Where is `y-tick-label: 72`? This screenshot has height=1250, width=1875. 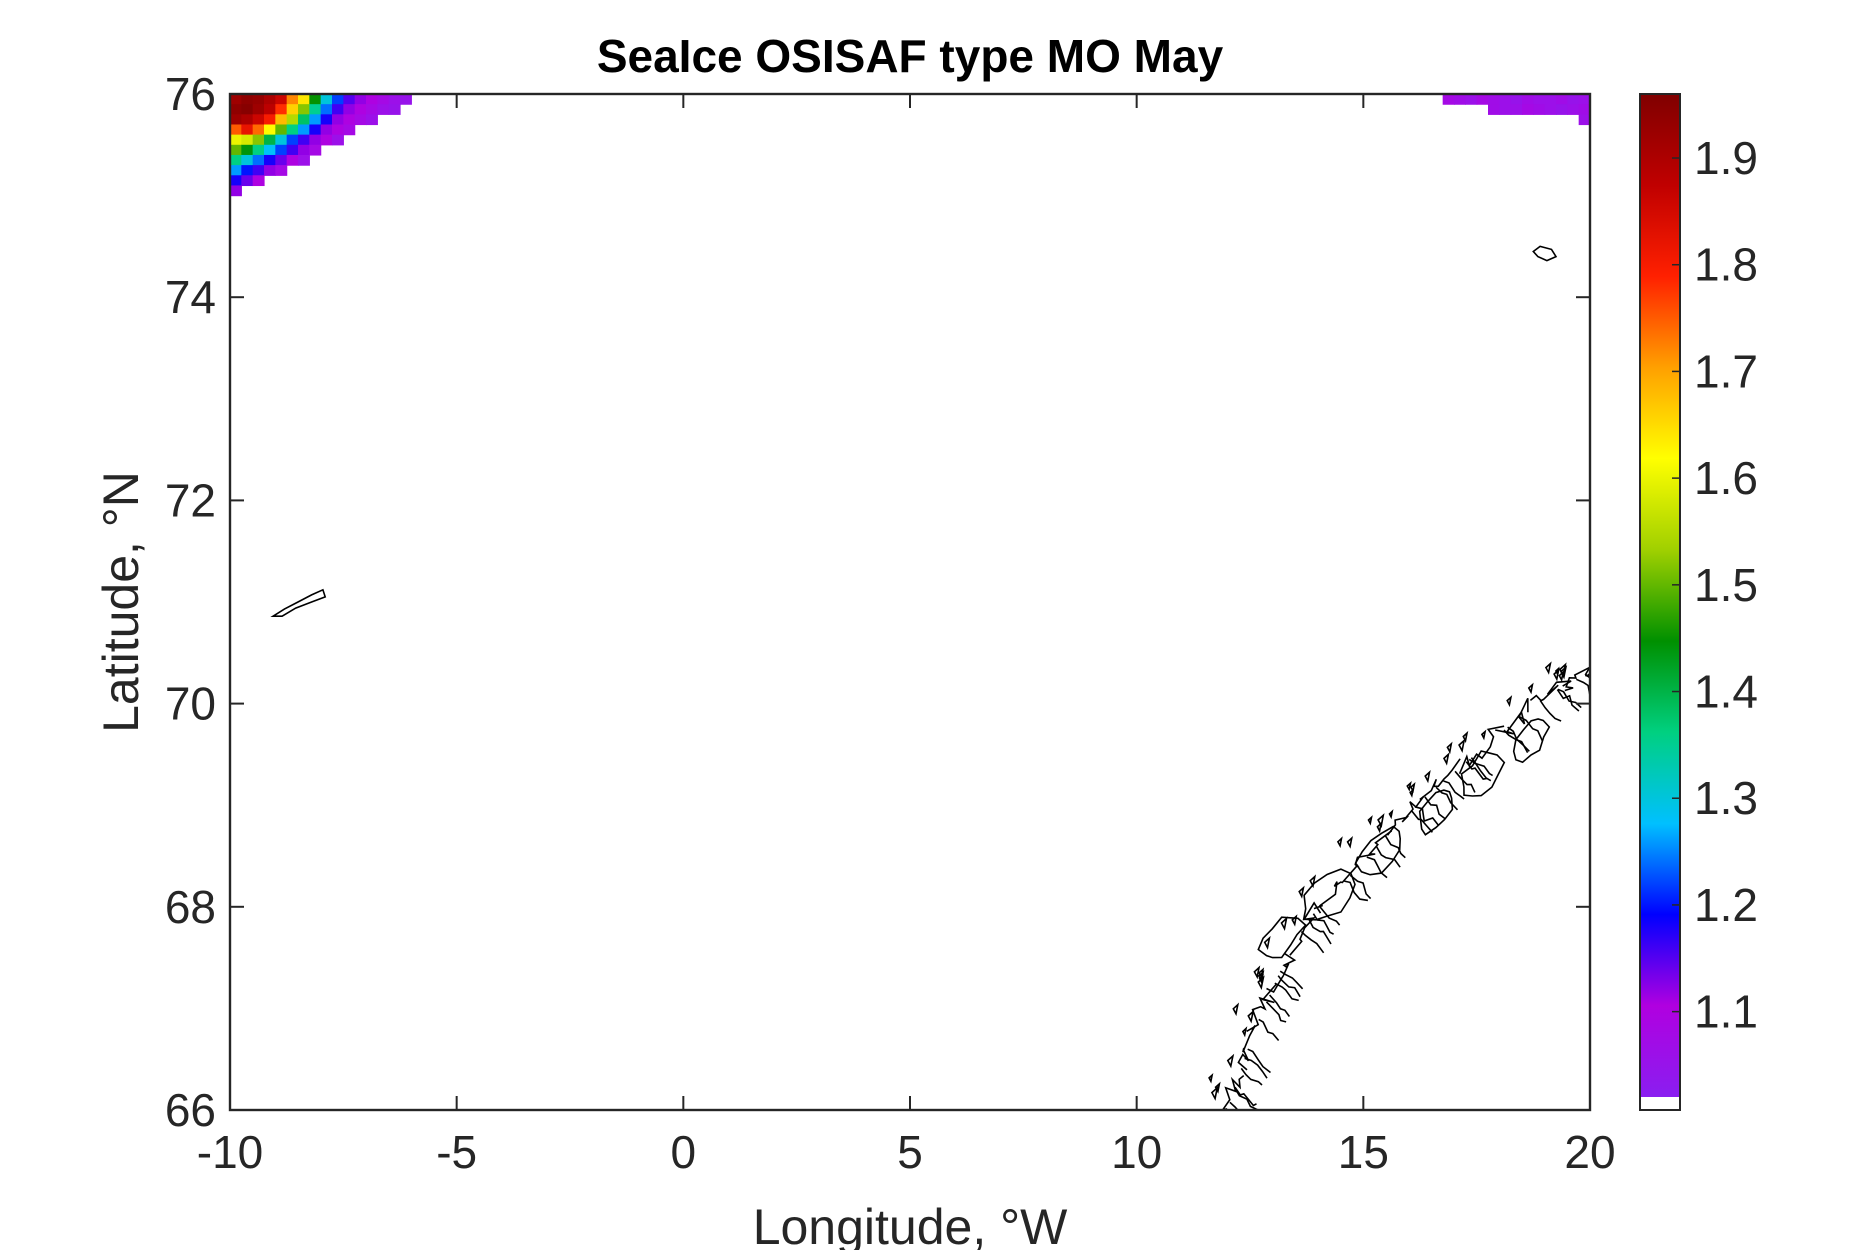 y-tick-label: 72 is located at coordinates (190, 500).